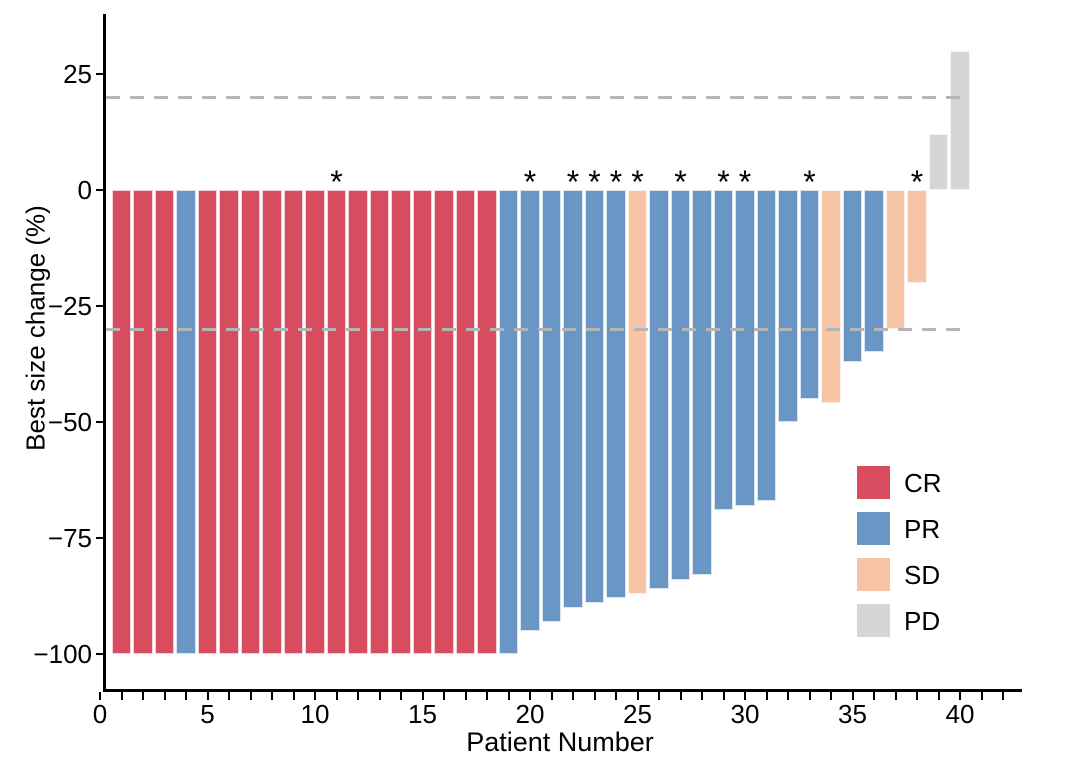 This screenshot has height=763, width=1080. Describe the element at coordinates (562, 690) in the screenshot. I see `x-axis-line` at that location.